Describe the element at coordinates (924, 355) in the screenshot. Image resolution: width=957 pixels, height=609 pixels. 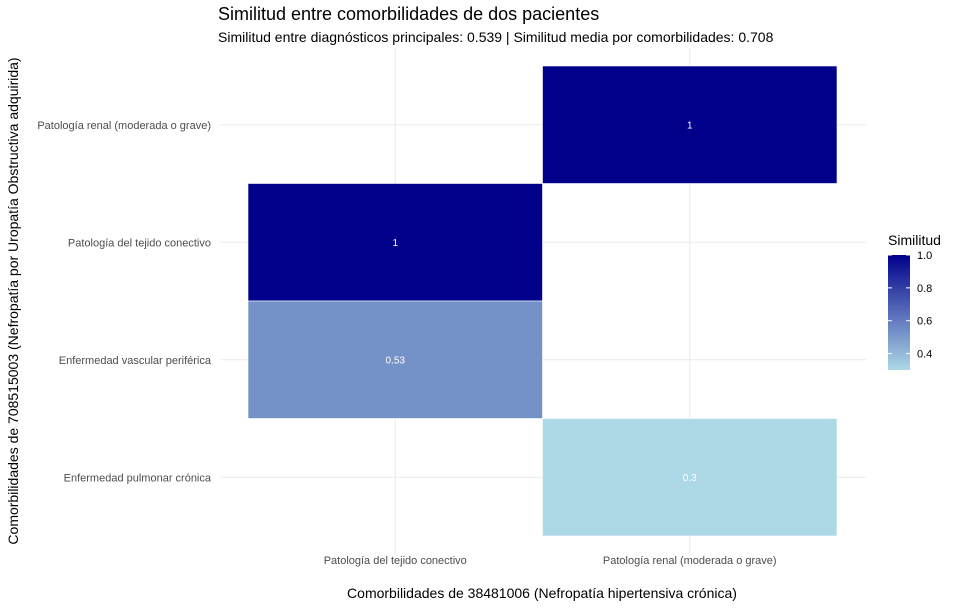
I see `legend-tick-label: 0.4` at that location.